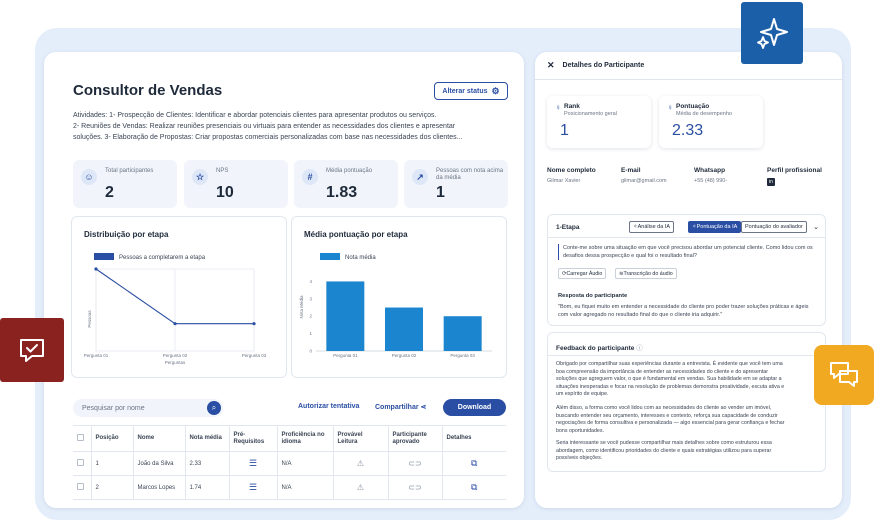  I want to click on linkedin-icon: in, so click(771, 182).